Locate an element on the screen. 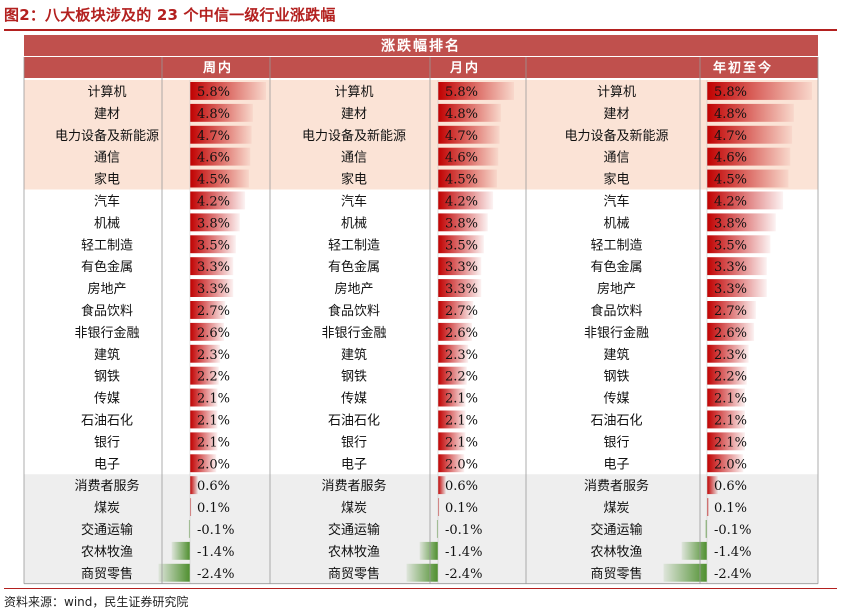 The image size is (841, 616). value-label: 2.2% is located at coordinates (730, 377).